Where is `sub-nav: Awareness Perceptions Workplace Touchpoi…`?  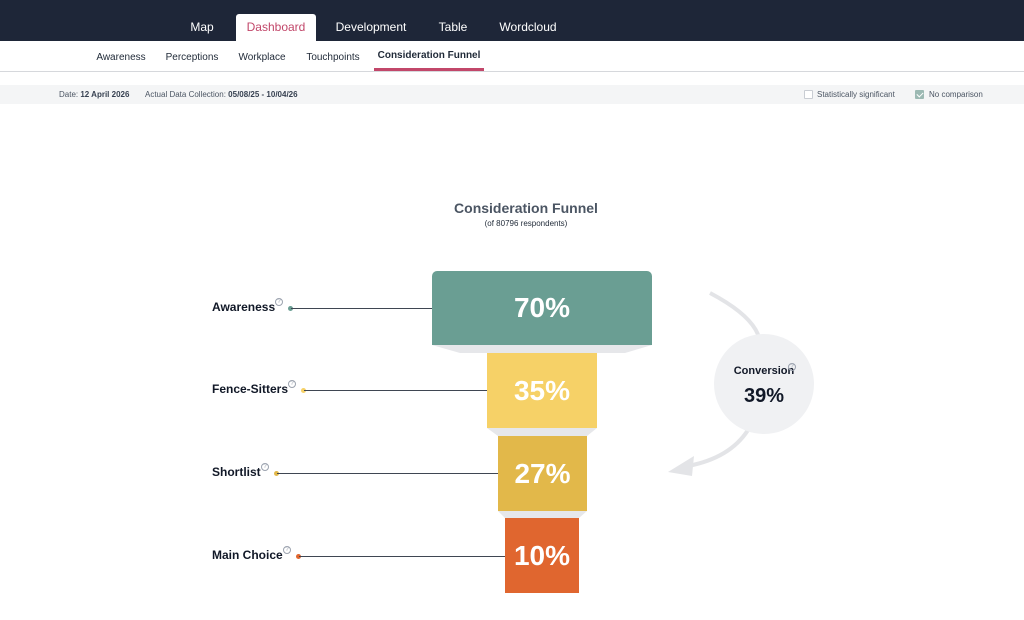
sub-nav: Awareness Perceptions Workplace Touchpoi… is located at coordinates (512, 56).